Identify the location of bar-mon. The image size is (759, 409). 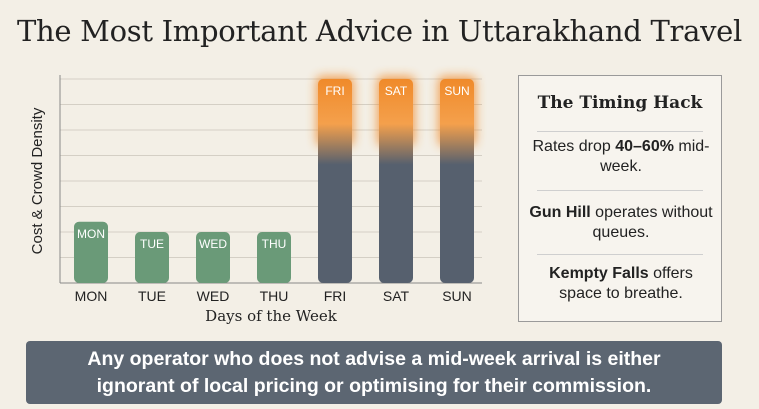
(91, 252).